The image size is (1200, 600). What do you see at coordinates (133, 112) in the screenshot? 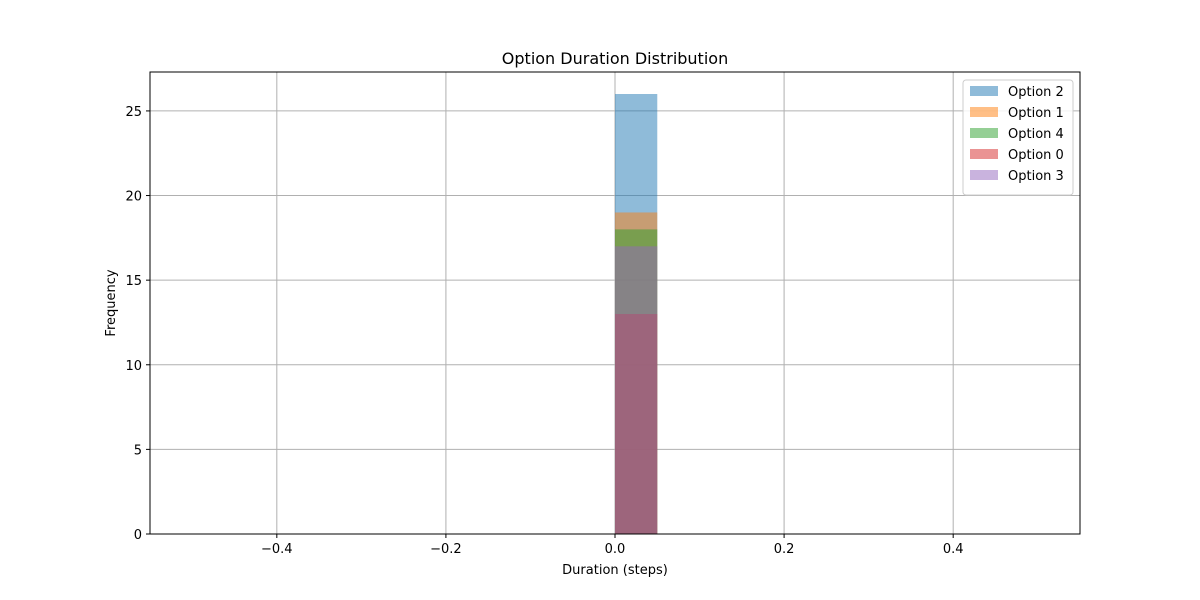
I see `y-tick-label: 25` at bounding box center [133, 112].